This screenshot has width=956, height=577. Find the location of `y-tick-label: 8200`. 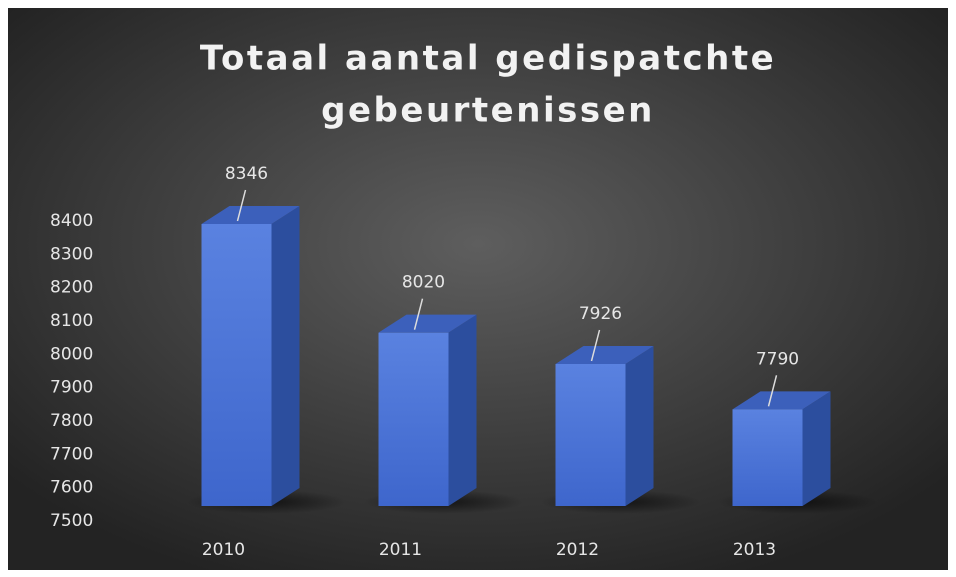

y-tick-label: 8200 is located at coordinates (71, 288).